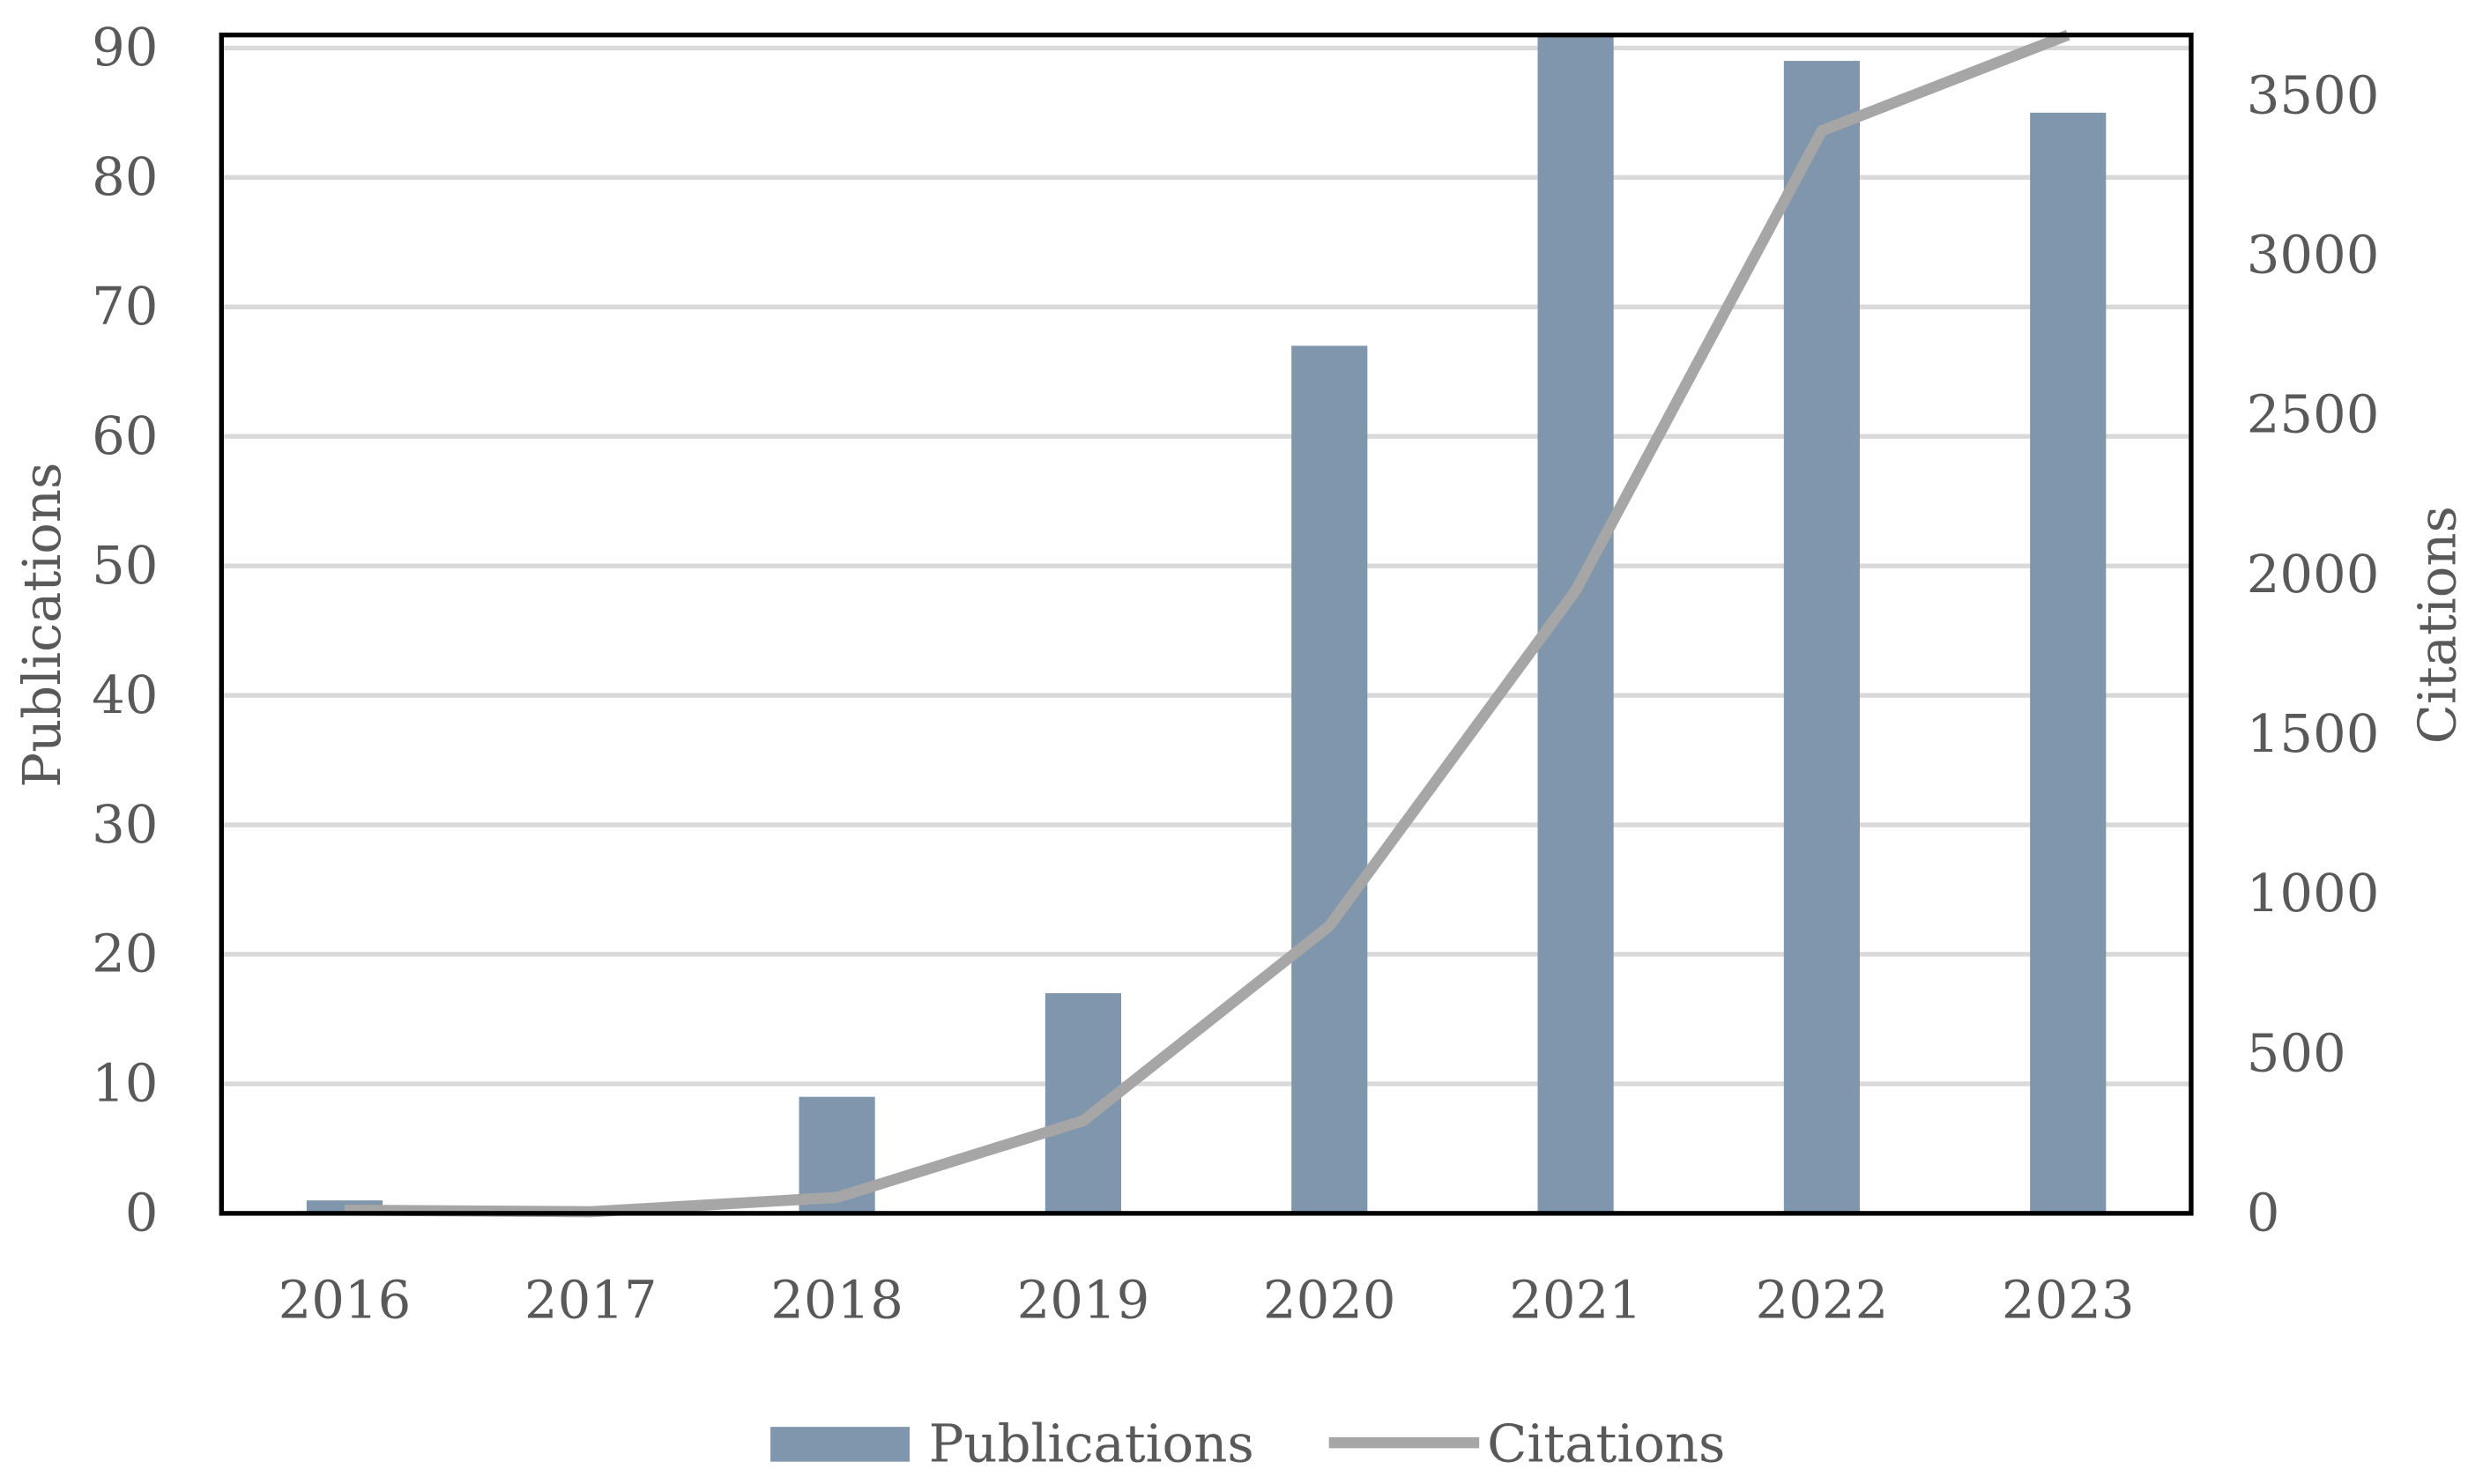 Image resolution: width=2468 pixels, height=1484 pixels. I want to click on y-tick-label: 90, so click(125, 47).